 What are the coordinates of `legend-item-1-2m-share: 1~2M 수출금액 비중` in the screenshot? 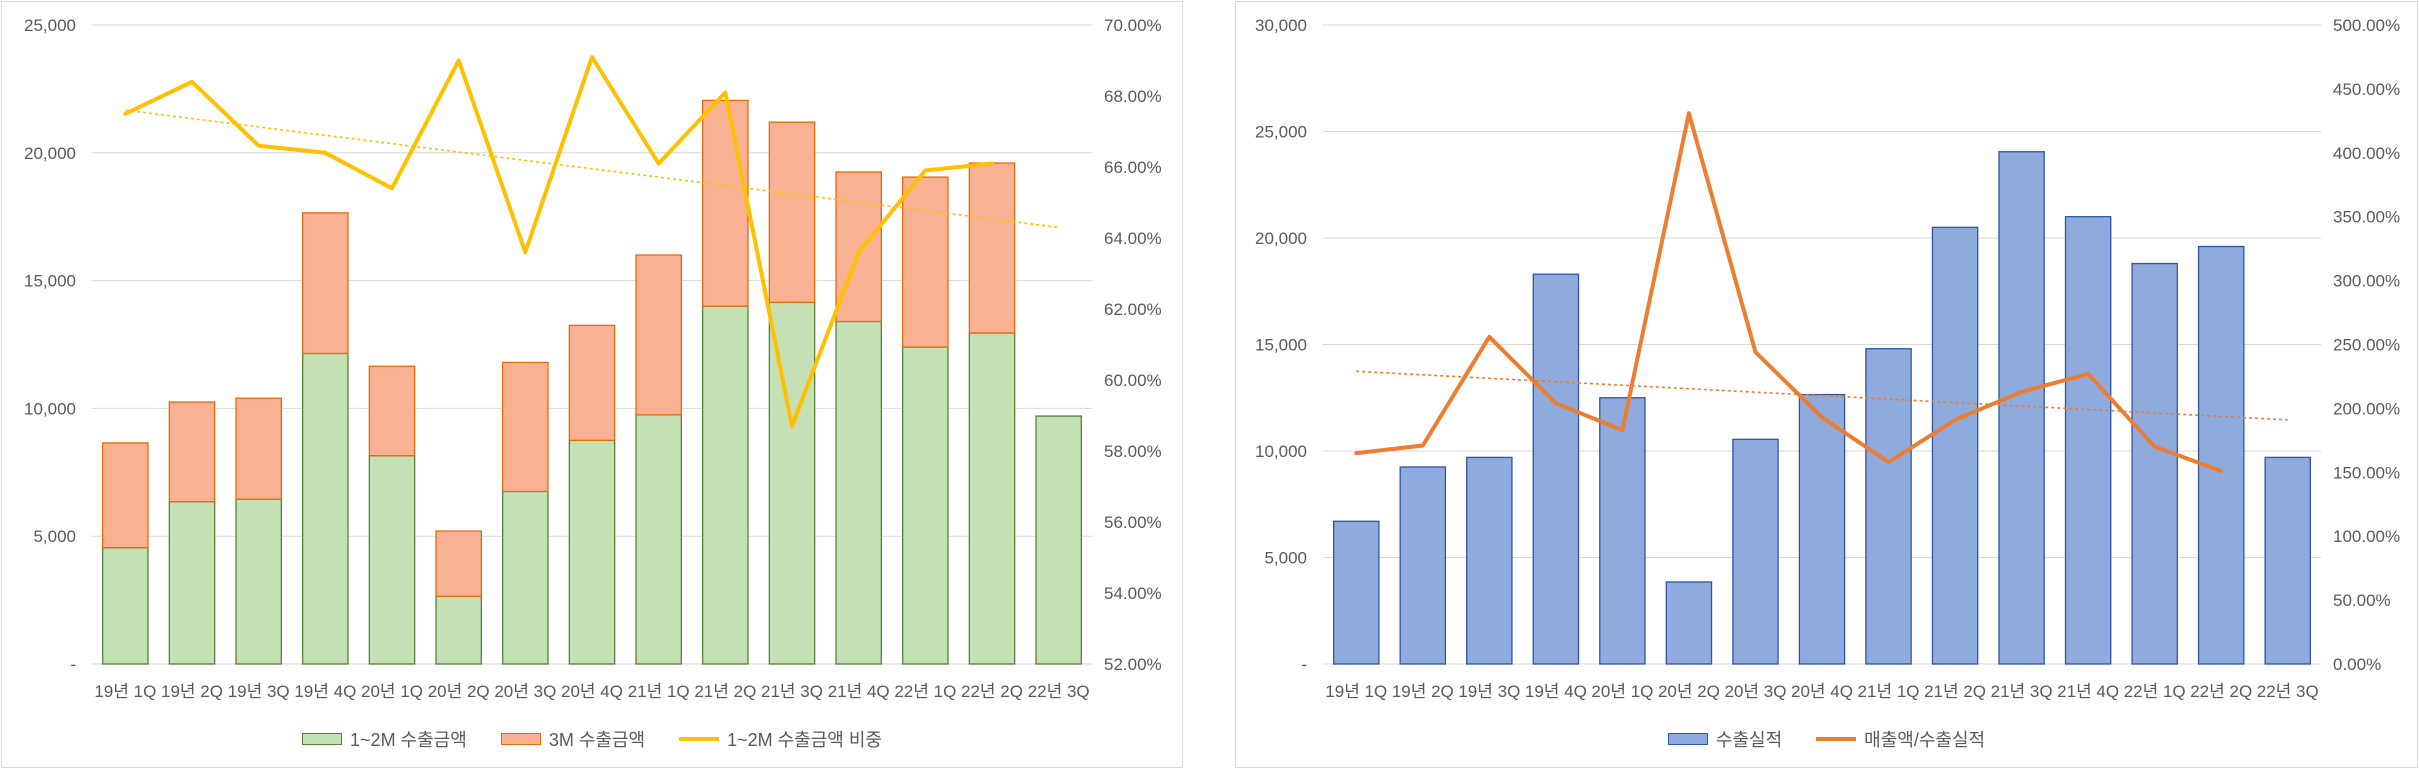 It's located at (780, 739).